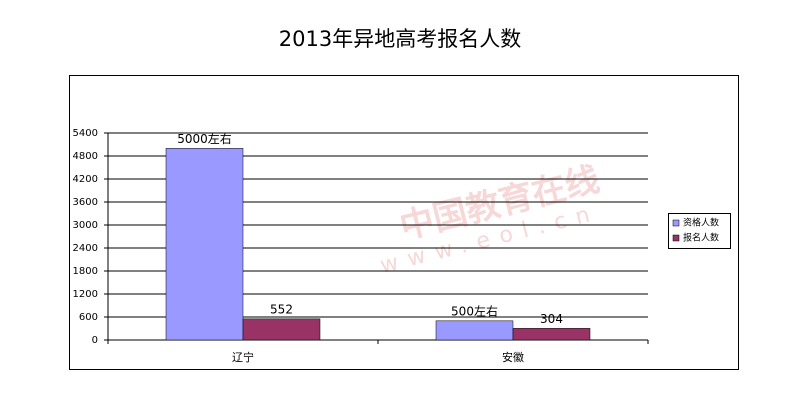 The height and width of the screenshot is (400, 800). I want to click on y-tick-label: 4200, so click(85, 179).